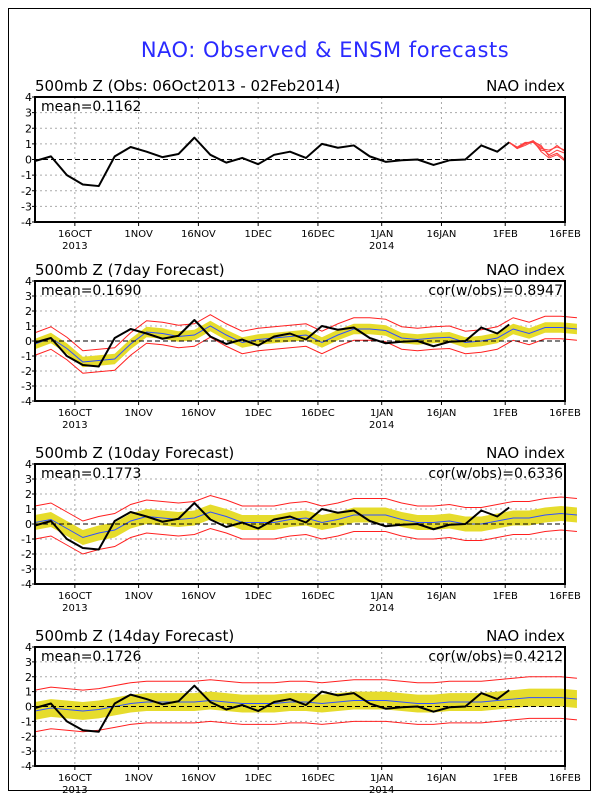 This screenshot has height=800, width=600. I want to click on panel-title: 500mb Z (10day Forecast), so click(134, 453).